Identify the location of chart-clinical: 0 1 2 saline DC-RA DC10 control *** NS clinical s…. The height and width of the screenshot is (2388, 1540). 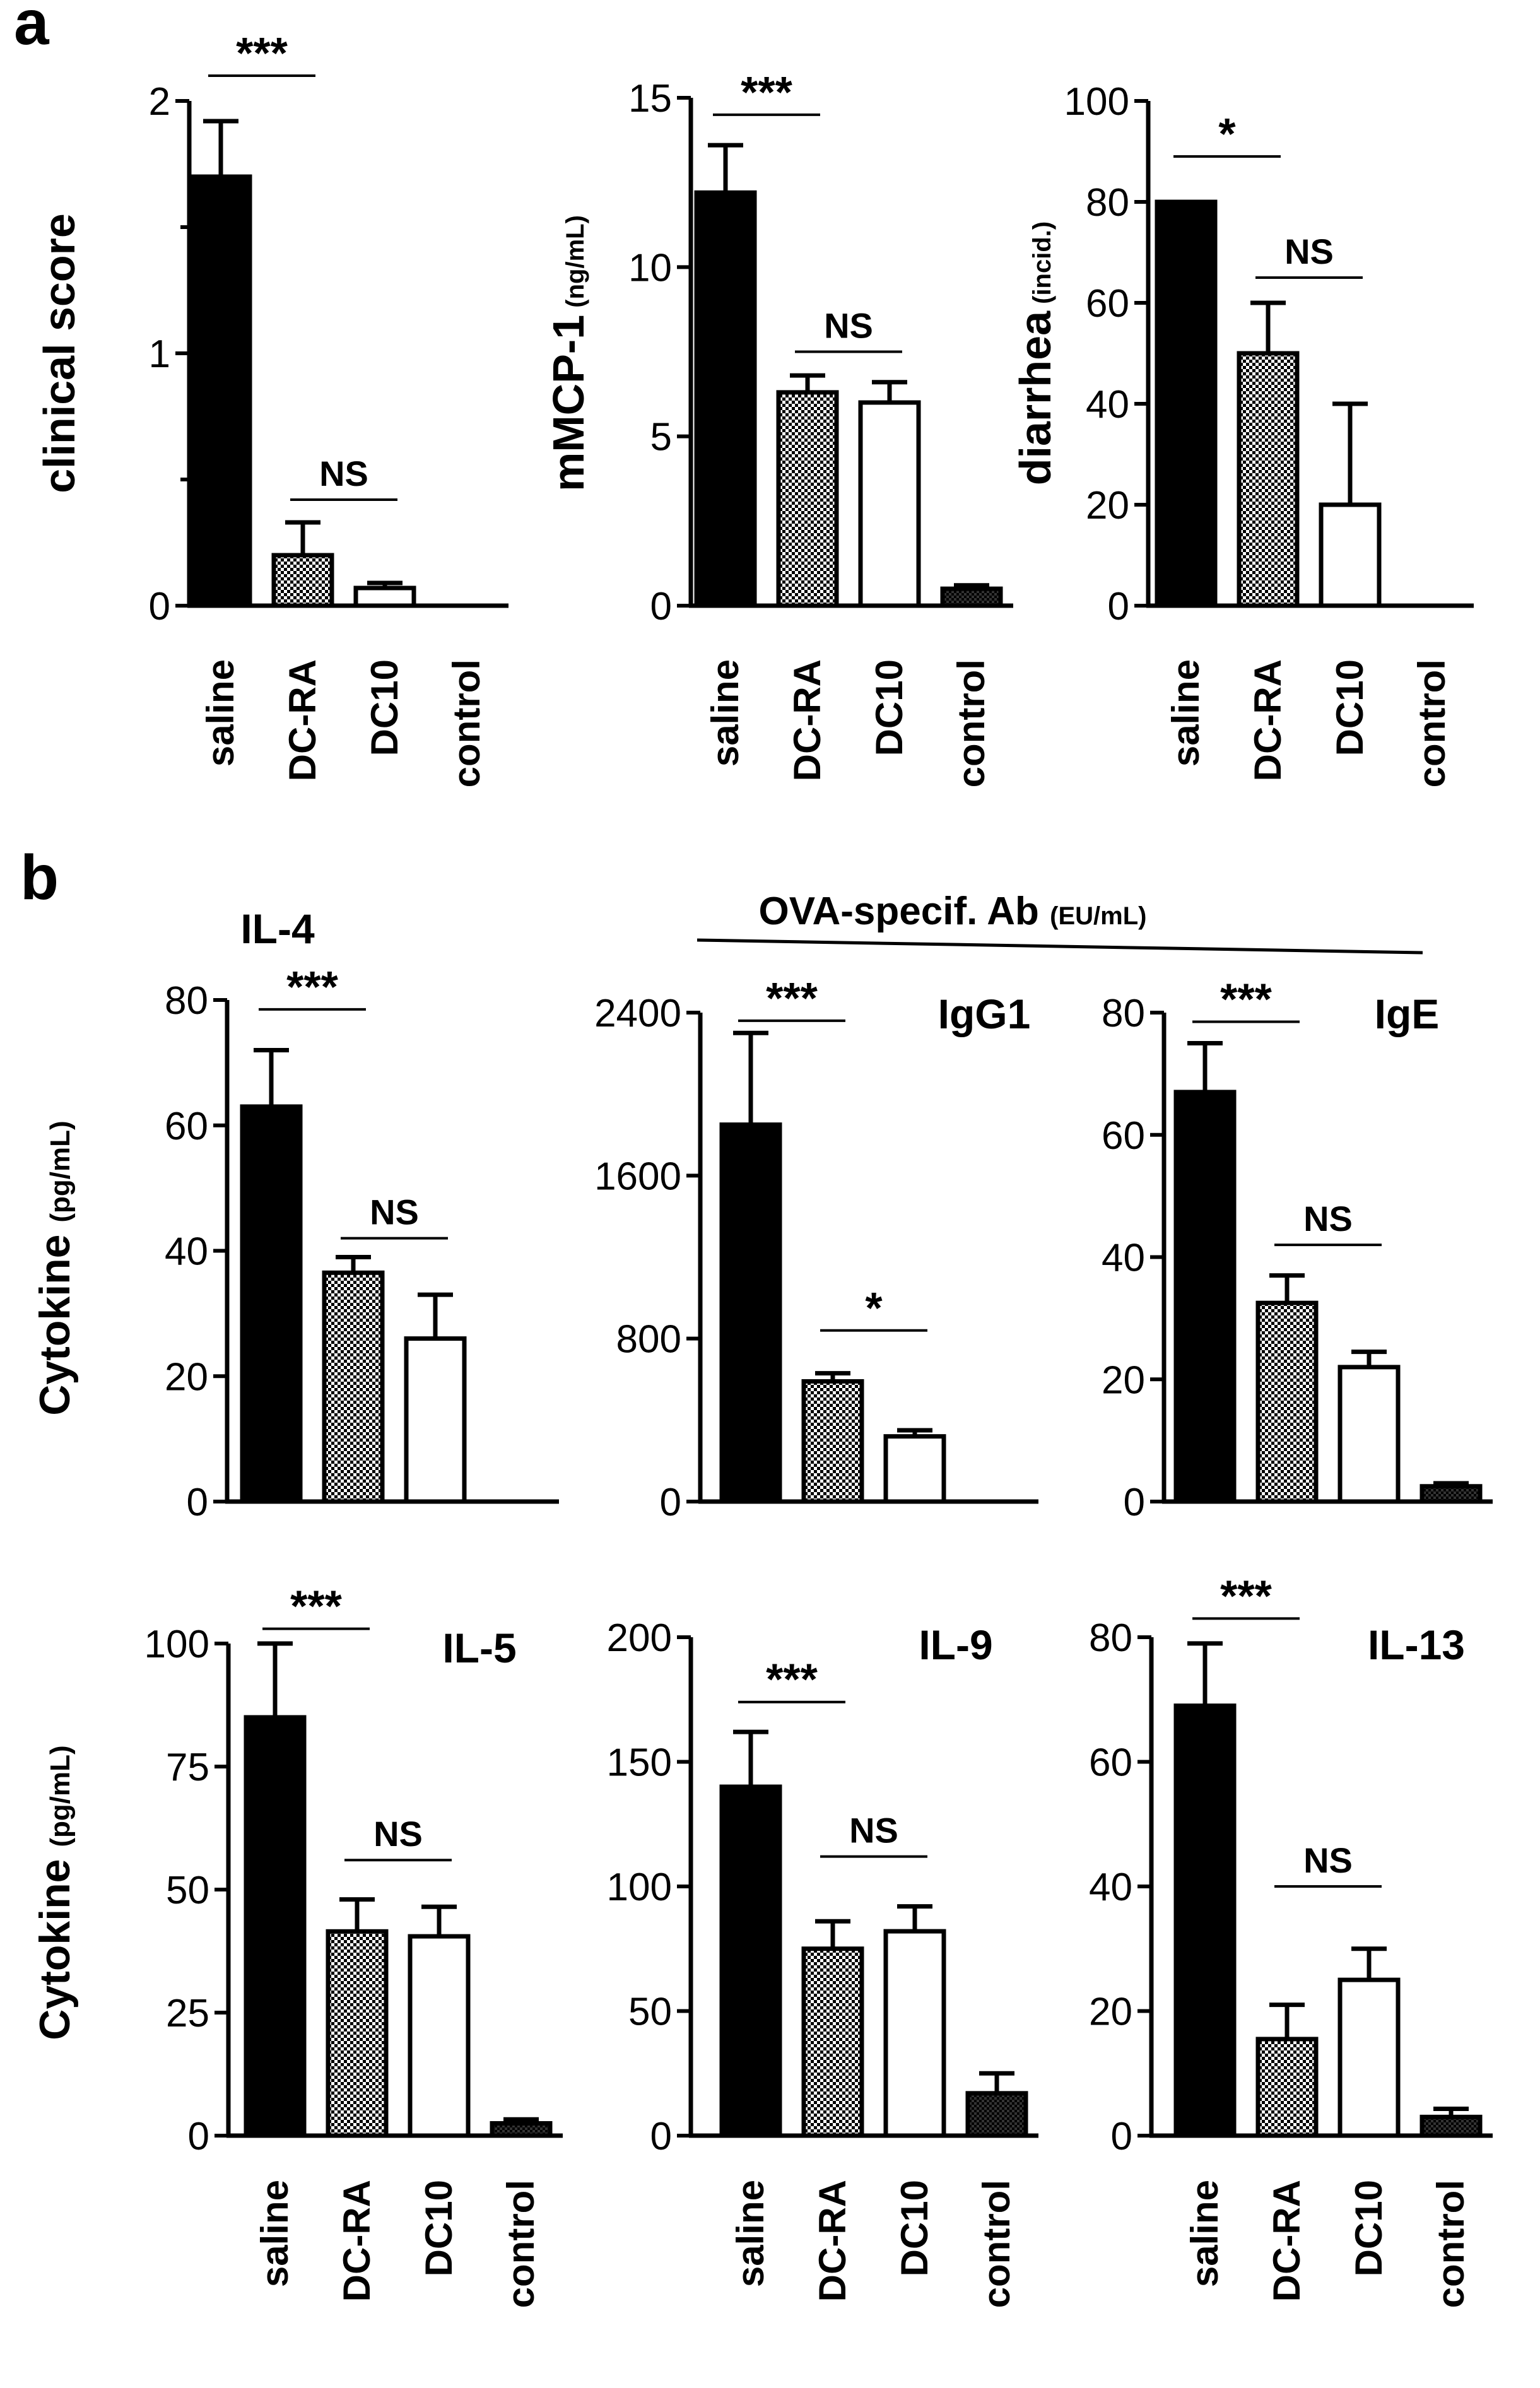
(271, 407).